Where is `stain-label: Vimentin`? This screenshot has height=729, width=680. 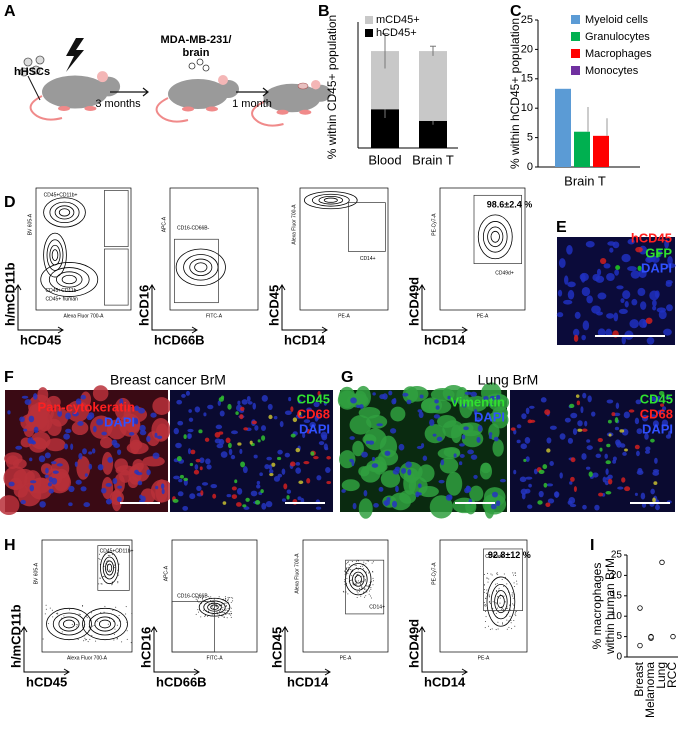 stain-label: Vimentin is located at coordinates (477, 401).